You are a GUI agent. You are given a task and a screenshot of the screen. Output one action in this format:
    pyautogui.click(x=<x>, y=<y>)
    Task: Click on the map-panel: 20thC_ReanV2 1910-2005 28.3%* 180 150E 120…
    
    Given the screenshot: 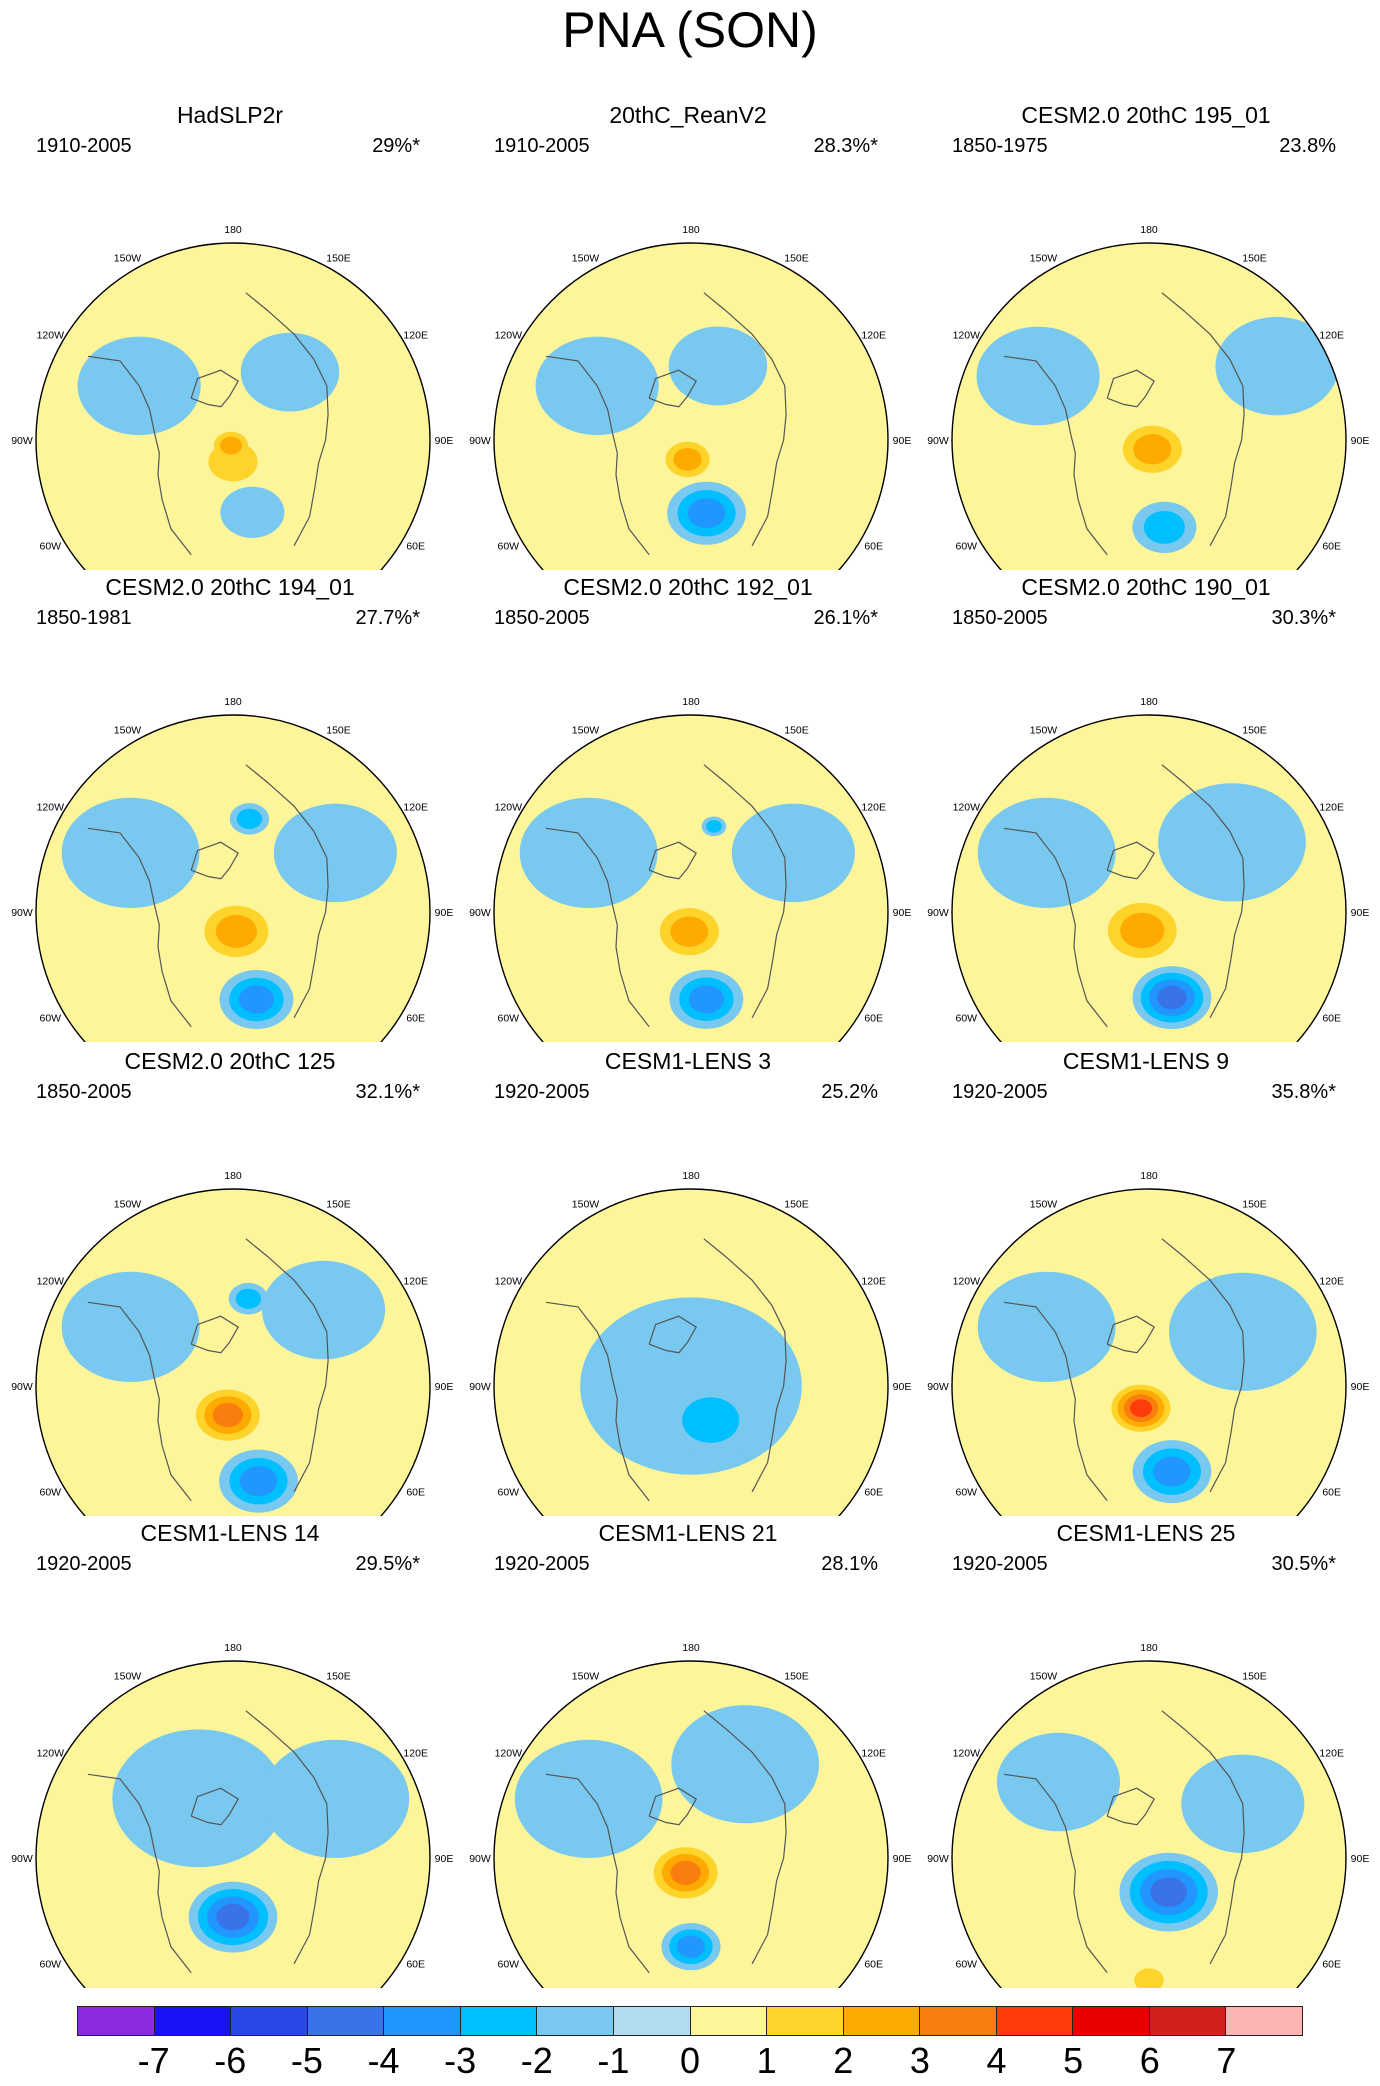 What is the action you would take?
    pyautogui.click(x=688, y=335)
    